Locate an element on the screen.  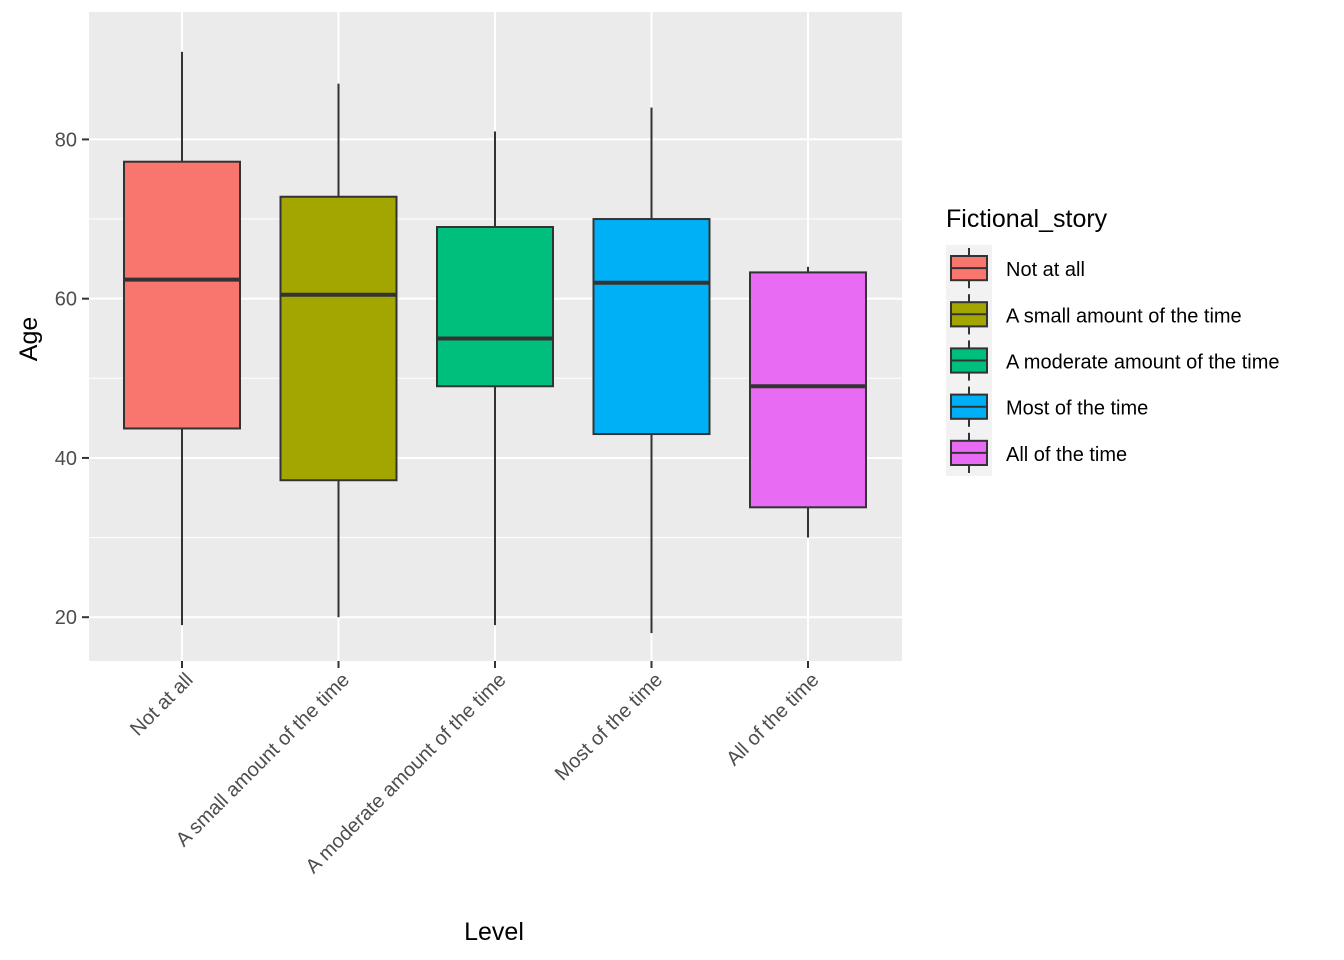
legend-item-5: All of the time is located at coordinates (1038, 452).